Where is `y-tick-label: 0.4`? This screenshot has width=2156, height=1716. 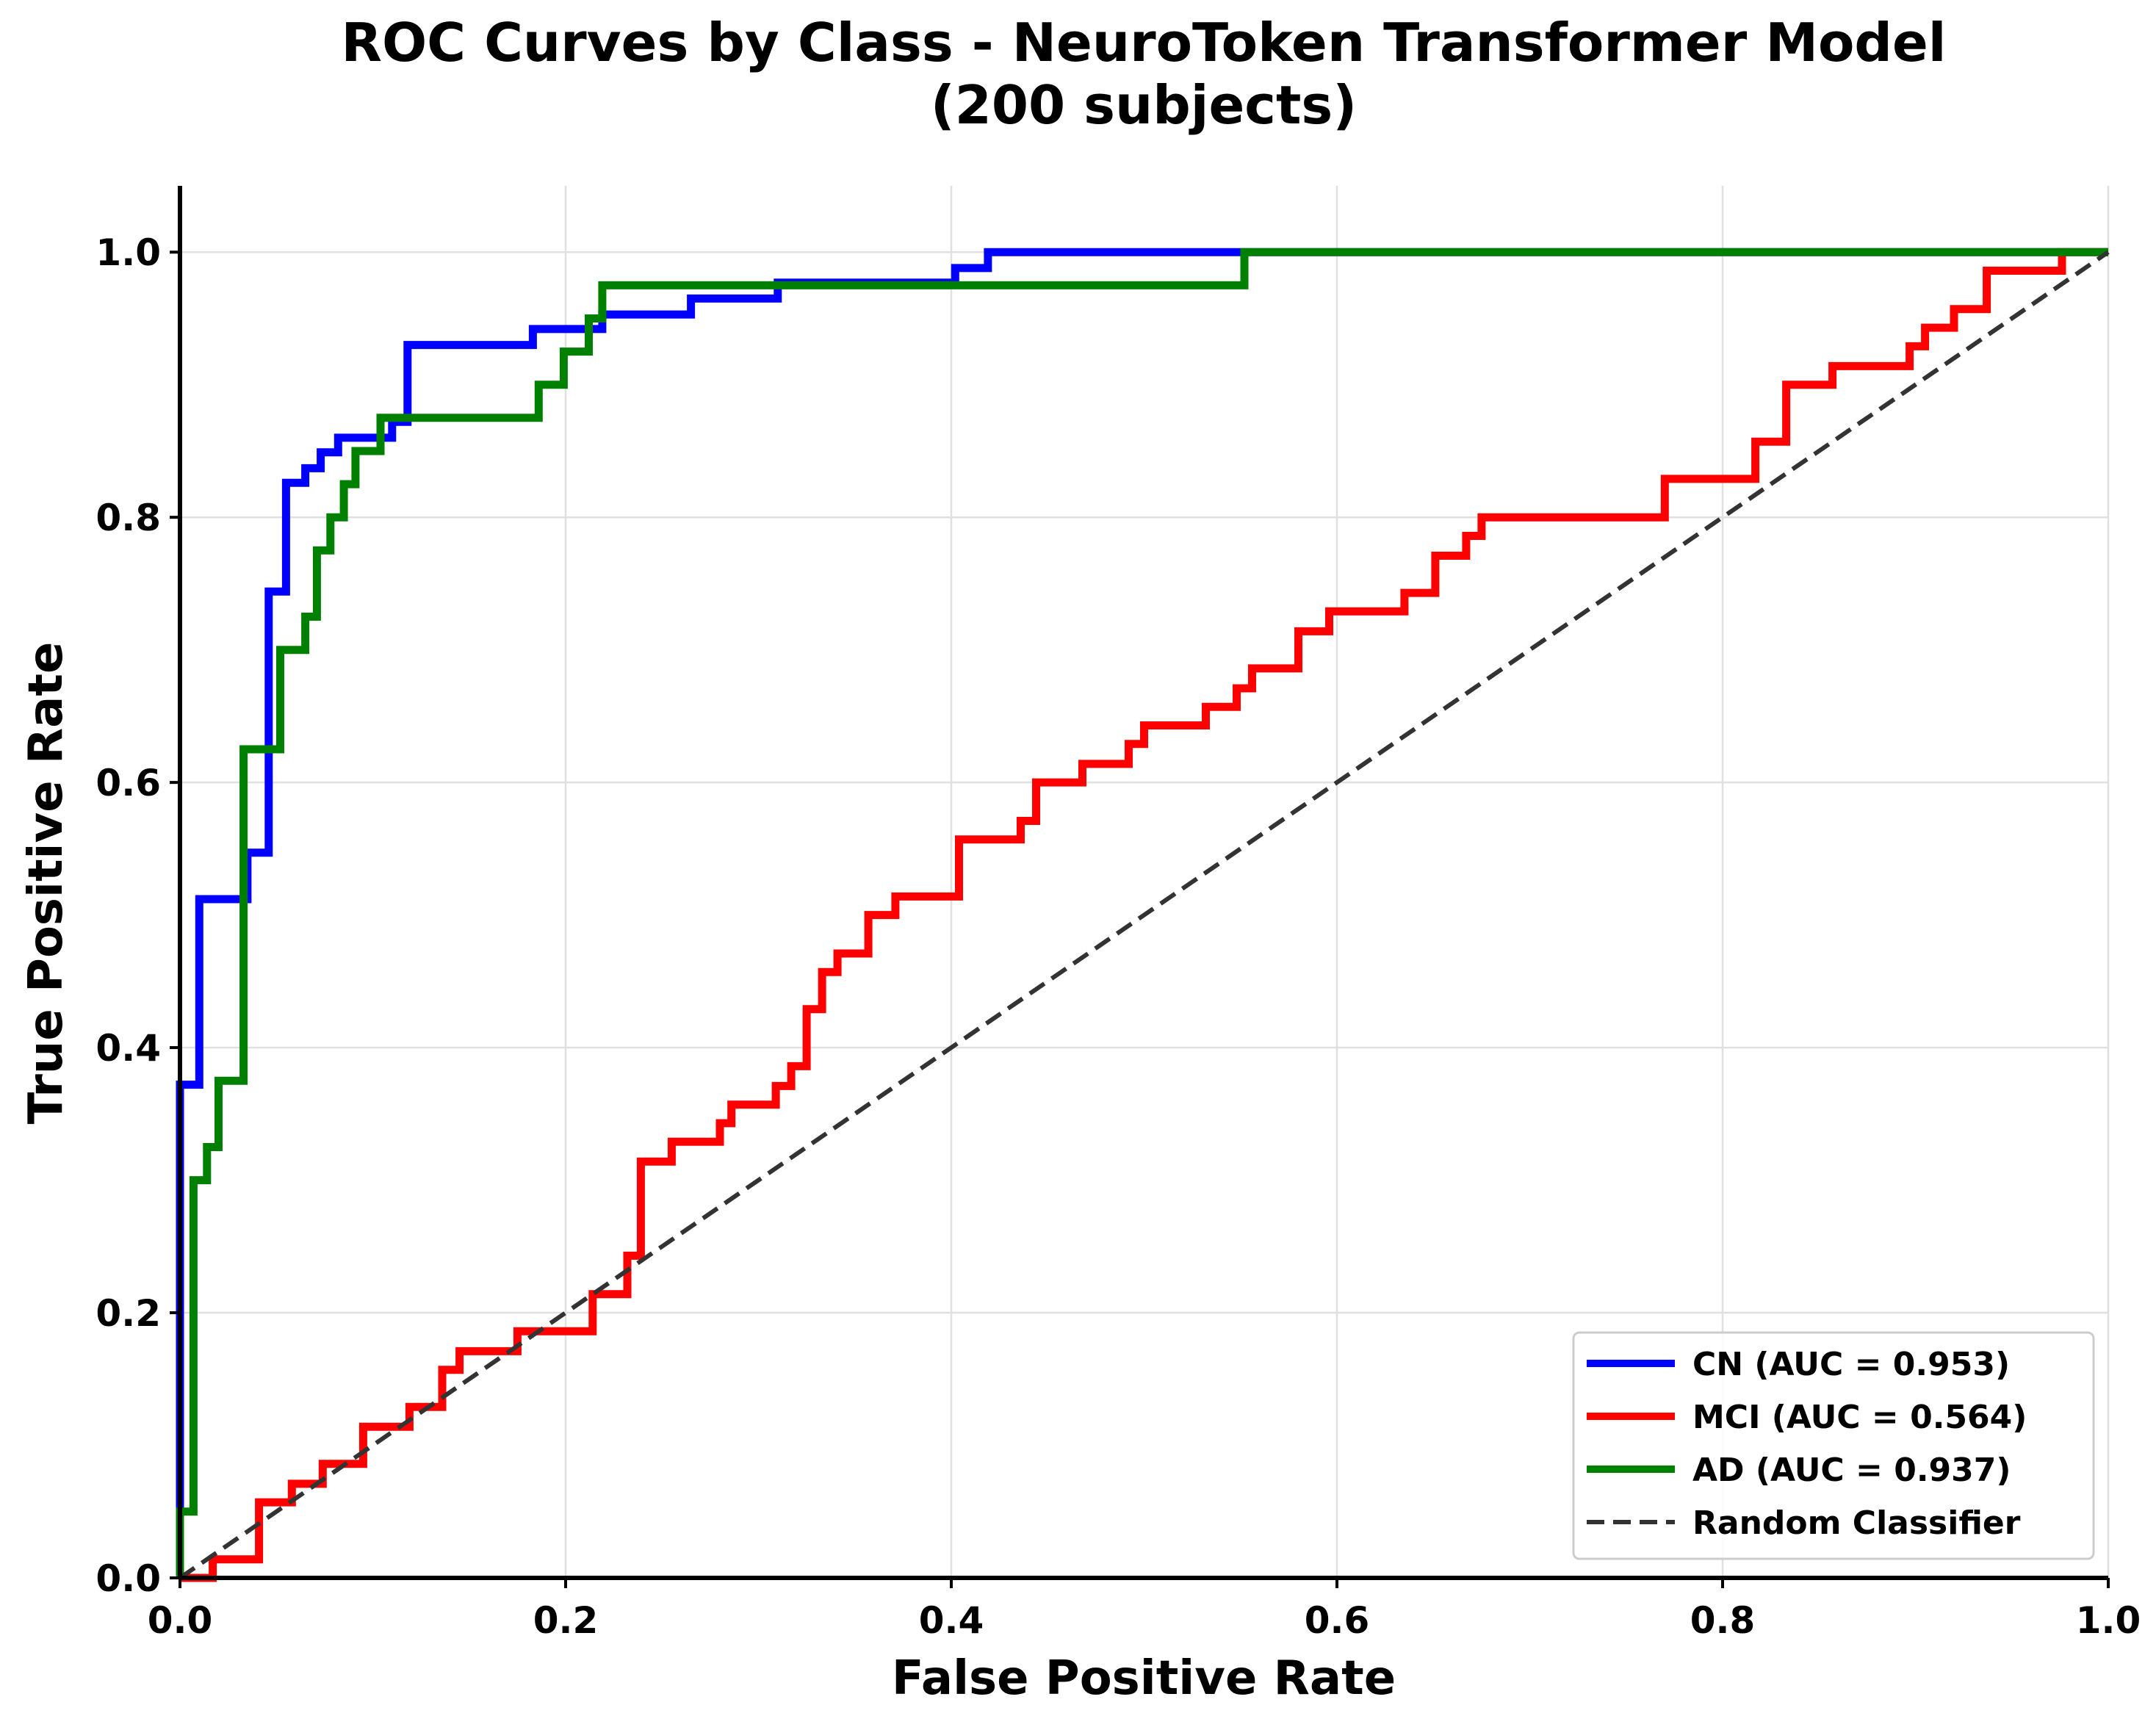
y-tick-label: 0.4 is located at coordinates (128, 1048).